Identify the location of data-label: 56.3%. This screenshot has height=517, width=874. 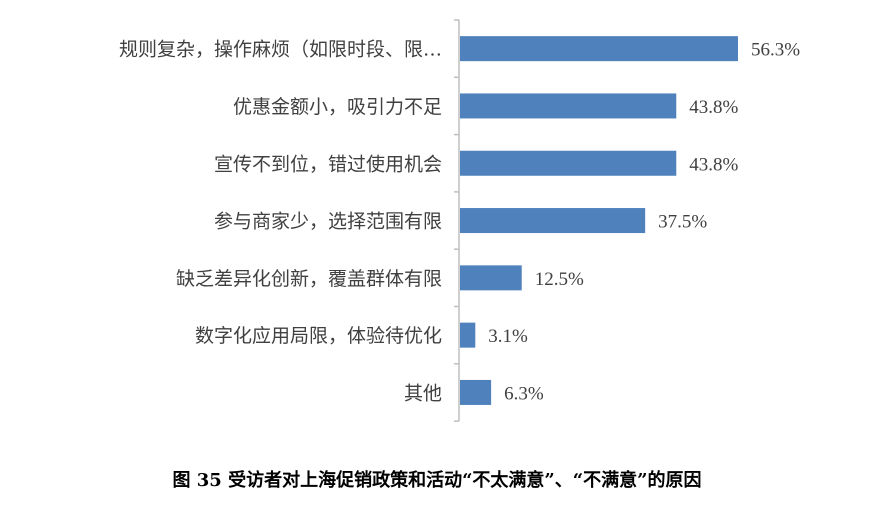
(775, 50).